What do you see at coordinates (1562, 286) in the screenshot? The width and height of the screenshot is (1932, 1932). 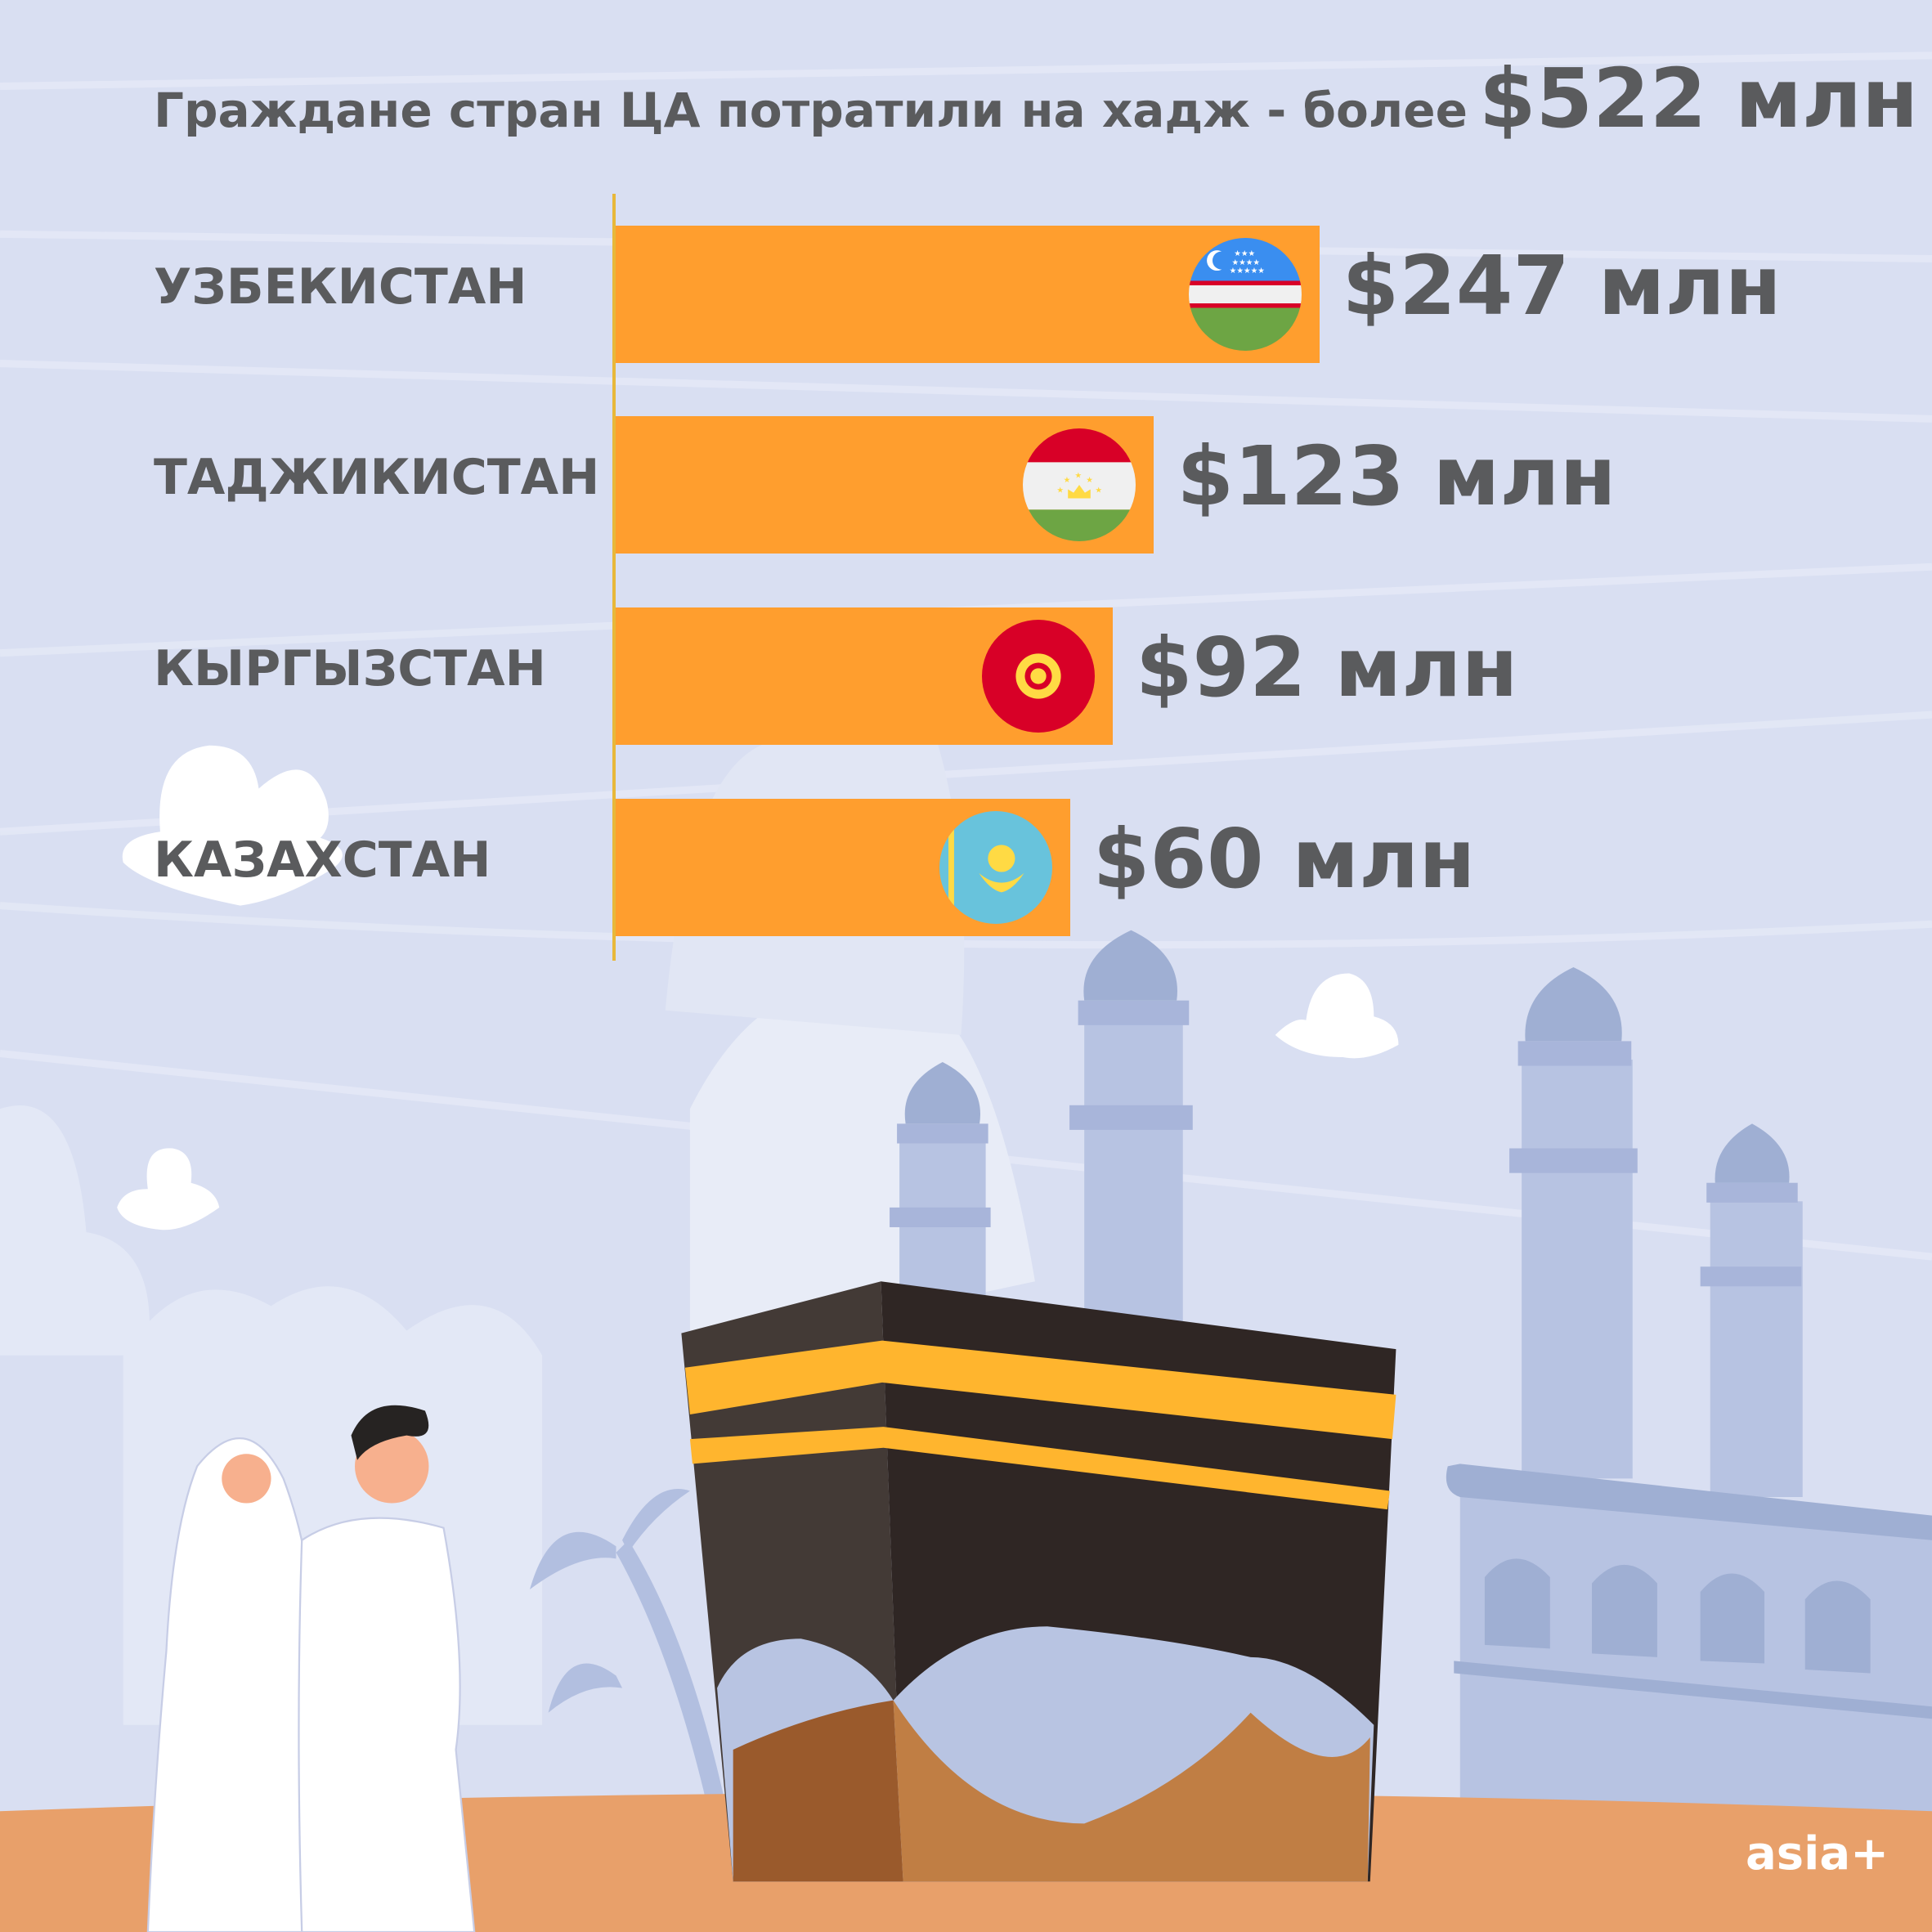 I see `value-label: $247 млн` at bounding box center [1562, 286].